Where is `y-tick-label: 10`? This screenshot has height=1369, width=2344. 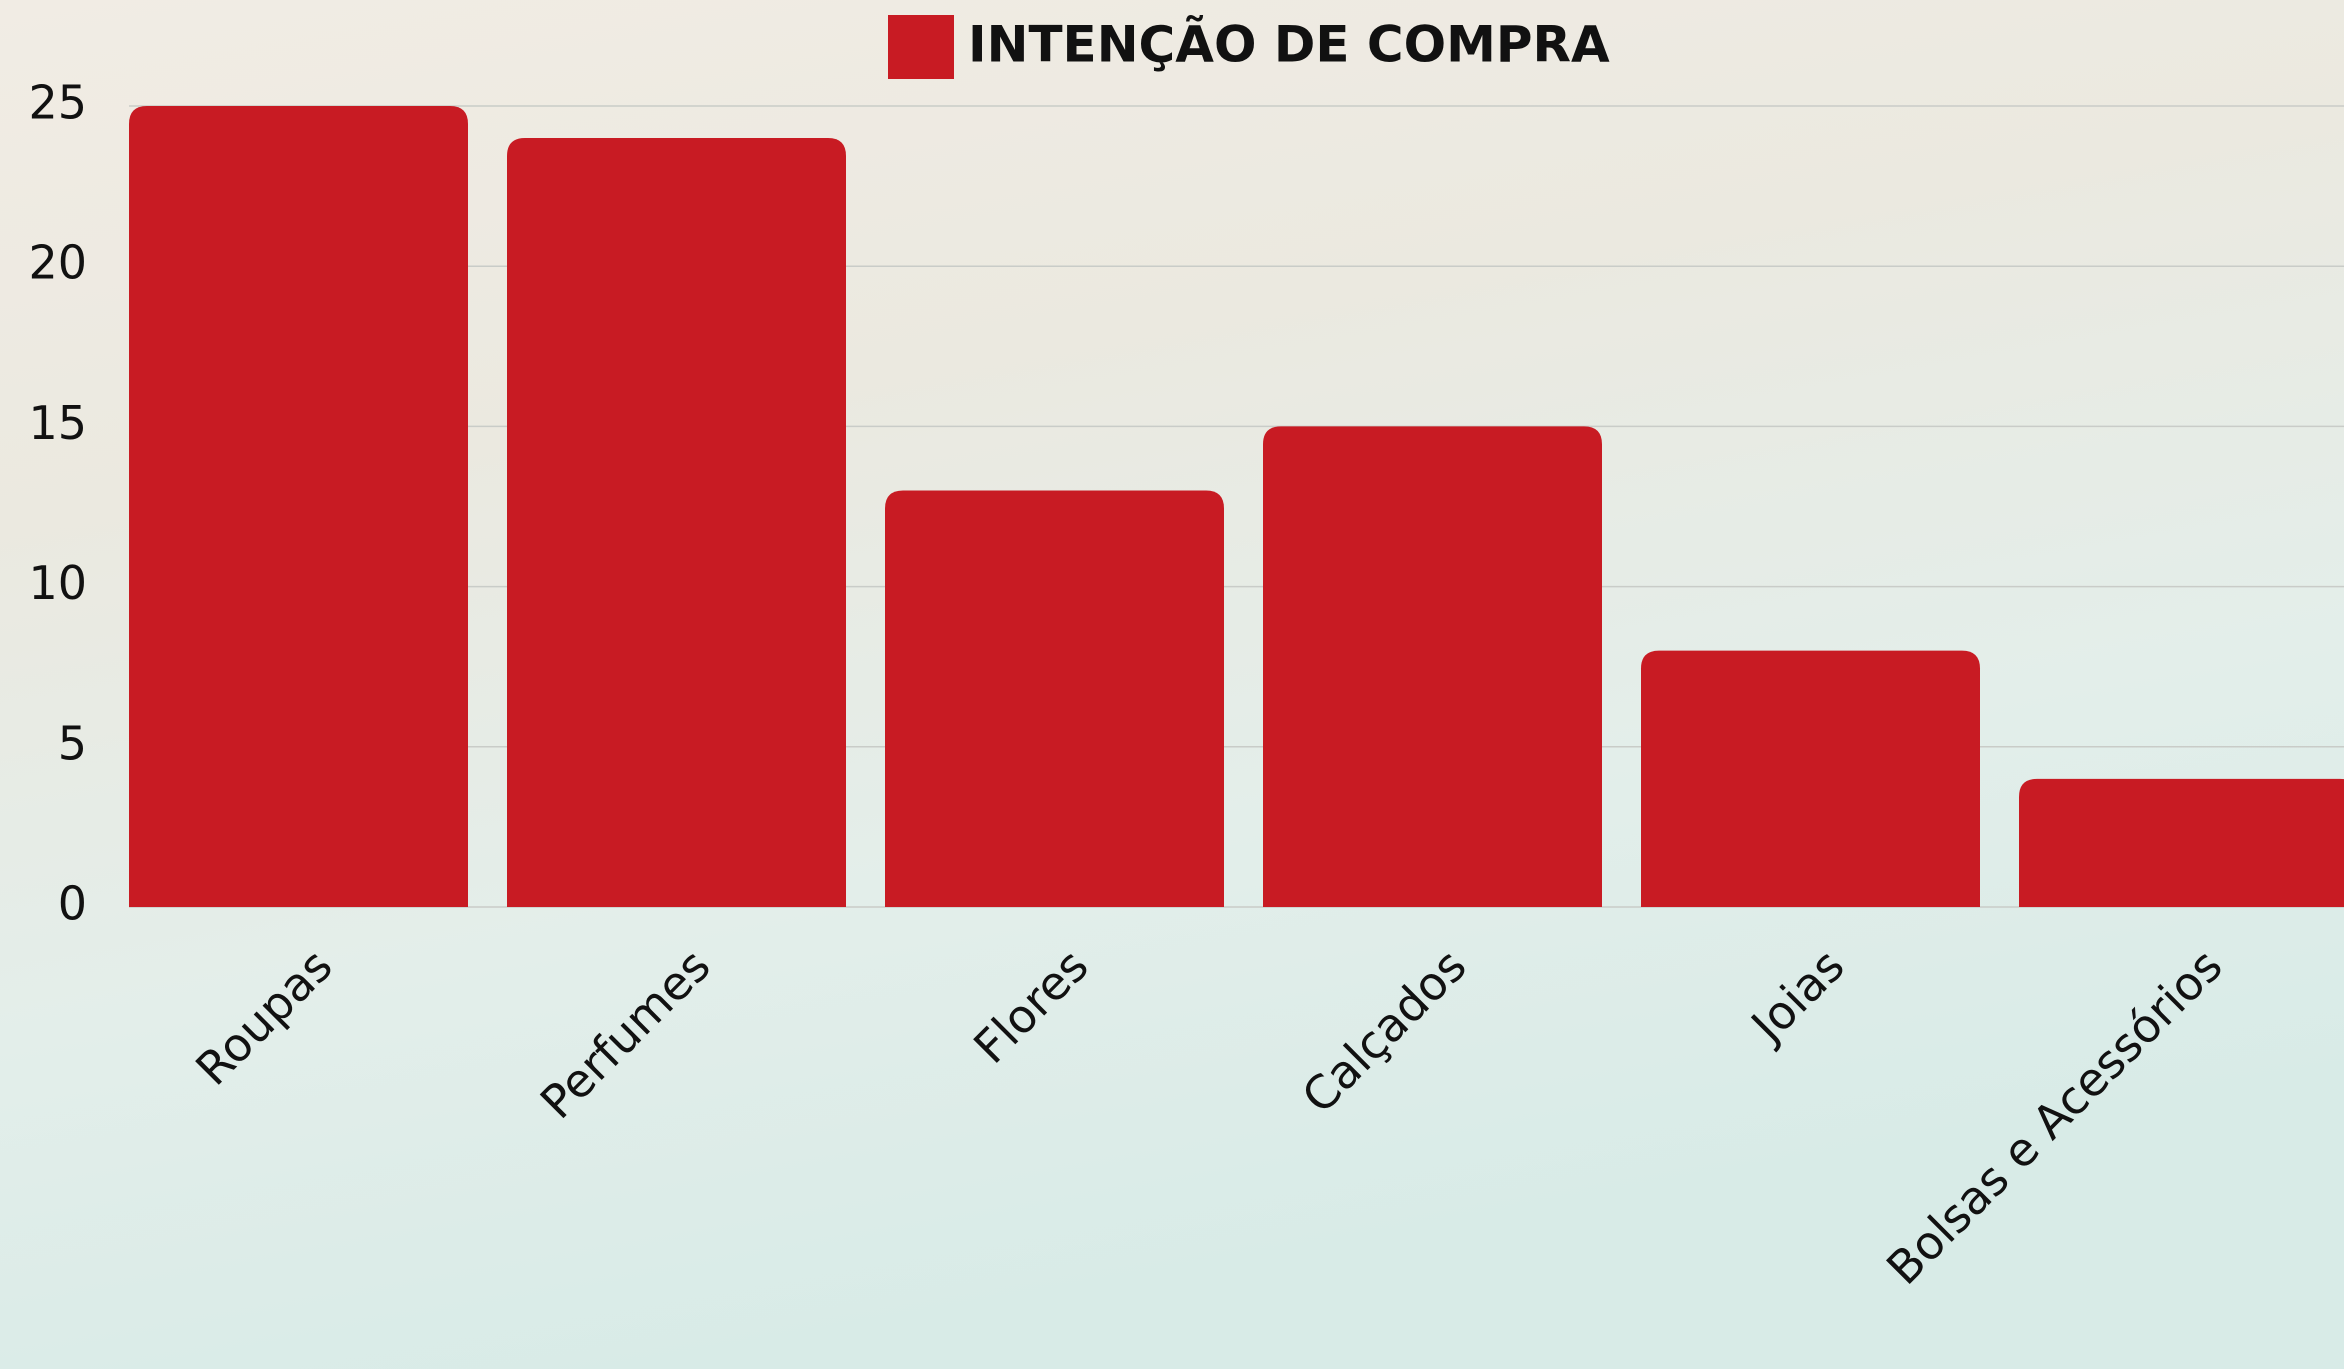 y-tick-label: 10 is located at coordinates (57, 583).